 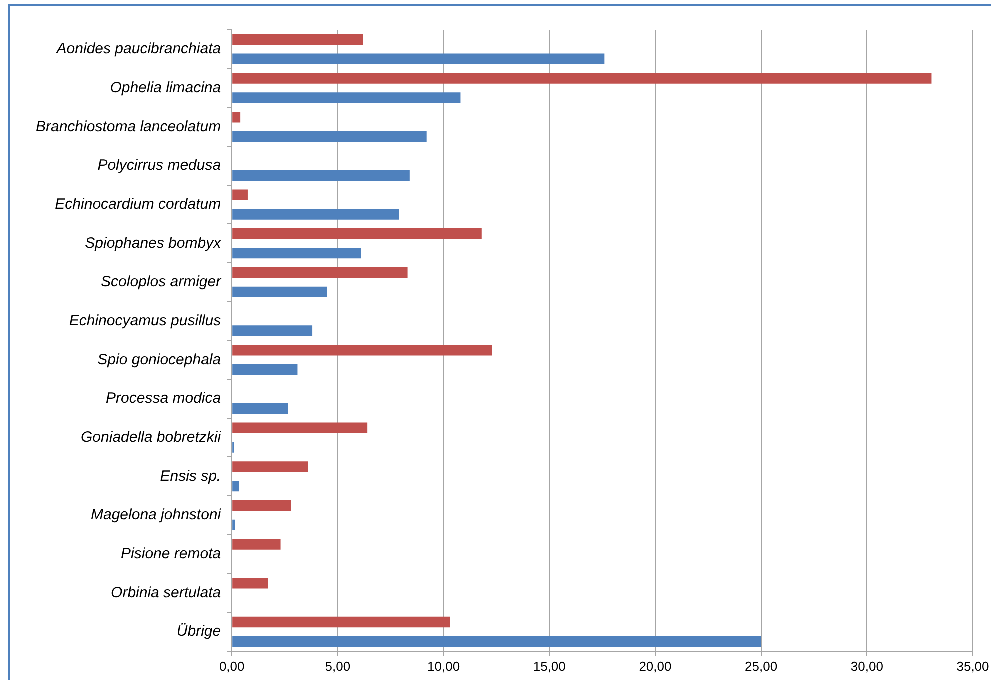 What do you see at coordinates (549, 666) in the screenshot?
I see `x-tick-label: 15,00` at bounding box center [549, 666].